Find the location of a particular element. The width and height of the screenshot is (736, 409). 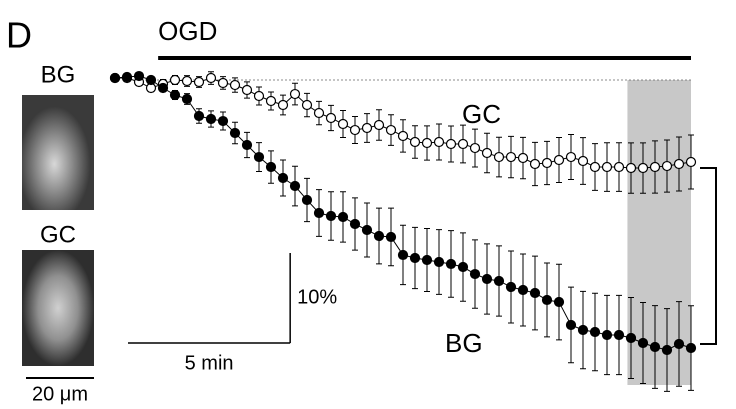

treatment-label: OGD is located at coordinates (187, 31).